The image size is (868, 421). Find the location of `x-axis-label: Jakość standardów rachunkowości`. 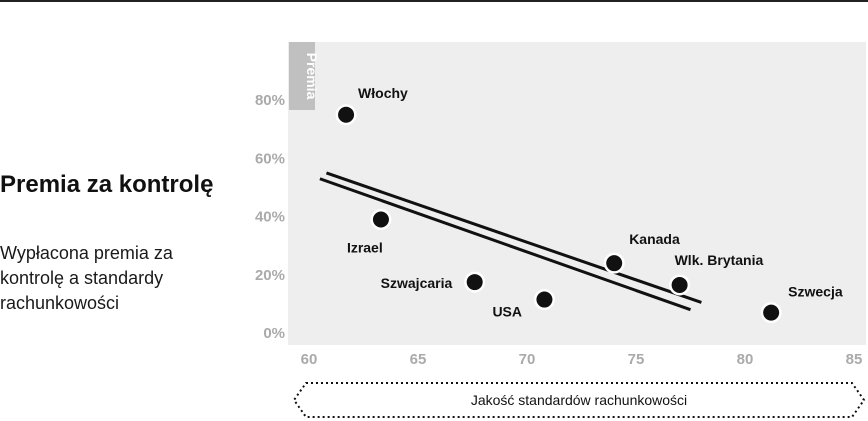

x-axis-label: Jakość standardów rachunkowości is located at coordinates (579, 400).